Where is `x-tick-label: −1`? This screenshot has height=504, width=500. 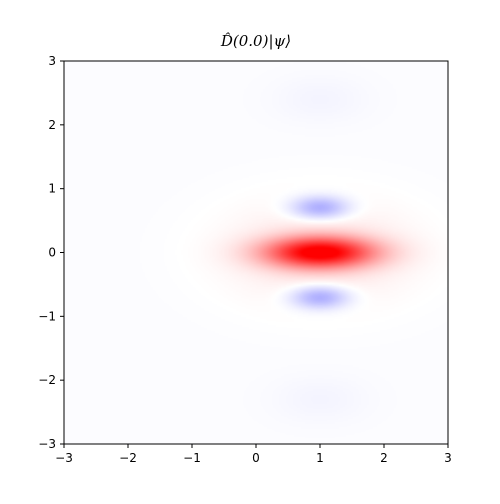 x-tick-label: −1 is located at coordinates (192, 458).